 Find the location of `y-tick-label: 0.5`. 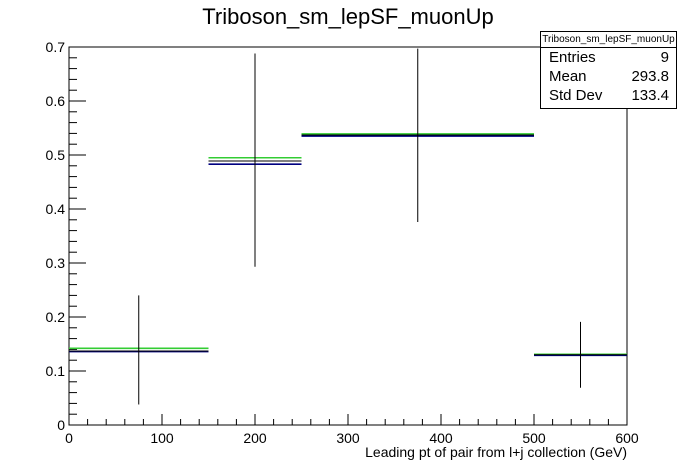

y-tick-label: 0.5 is located at coordinates (56, 155).